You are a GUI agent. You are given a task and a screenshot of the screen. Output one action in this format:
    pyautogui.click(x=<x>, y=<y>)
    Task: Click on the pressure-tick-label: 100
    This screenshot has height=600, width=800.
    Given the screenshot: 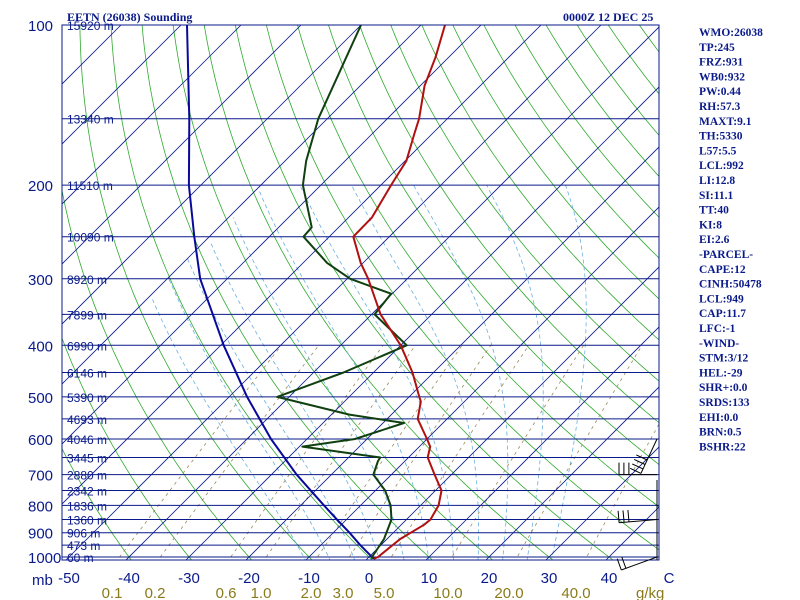 What is the action you would take?
    pyautogui.click(x=40, y=26)
    